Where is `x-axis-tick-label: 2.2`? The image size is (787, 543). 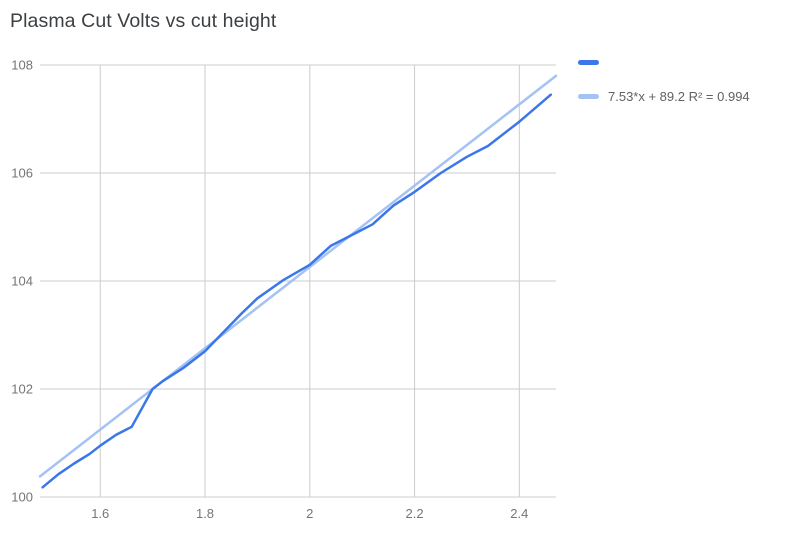
x-axis-tick-label: 2.2 is located at coordinates (415, 513).